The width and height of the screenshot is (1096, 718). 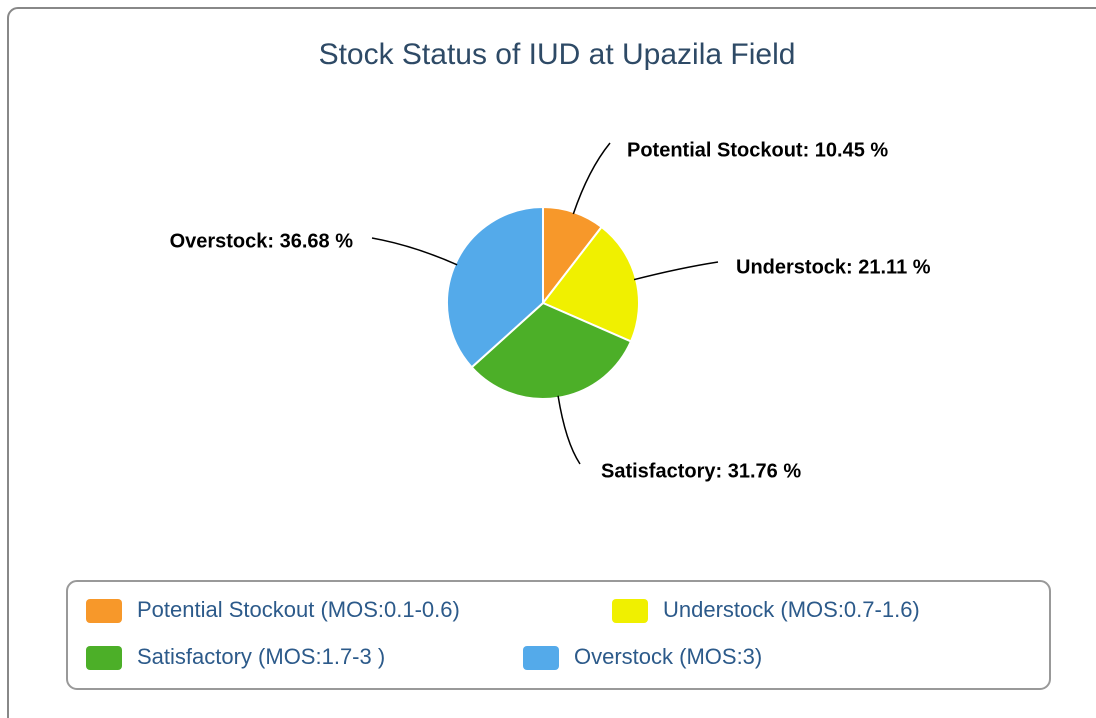 I want to click on data-label: Satisfactory: 31.76 %, so click(x=701, y=471).